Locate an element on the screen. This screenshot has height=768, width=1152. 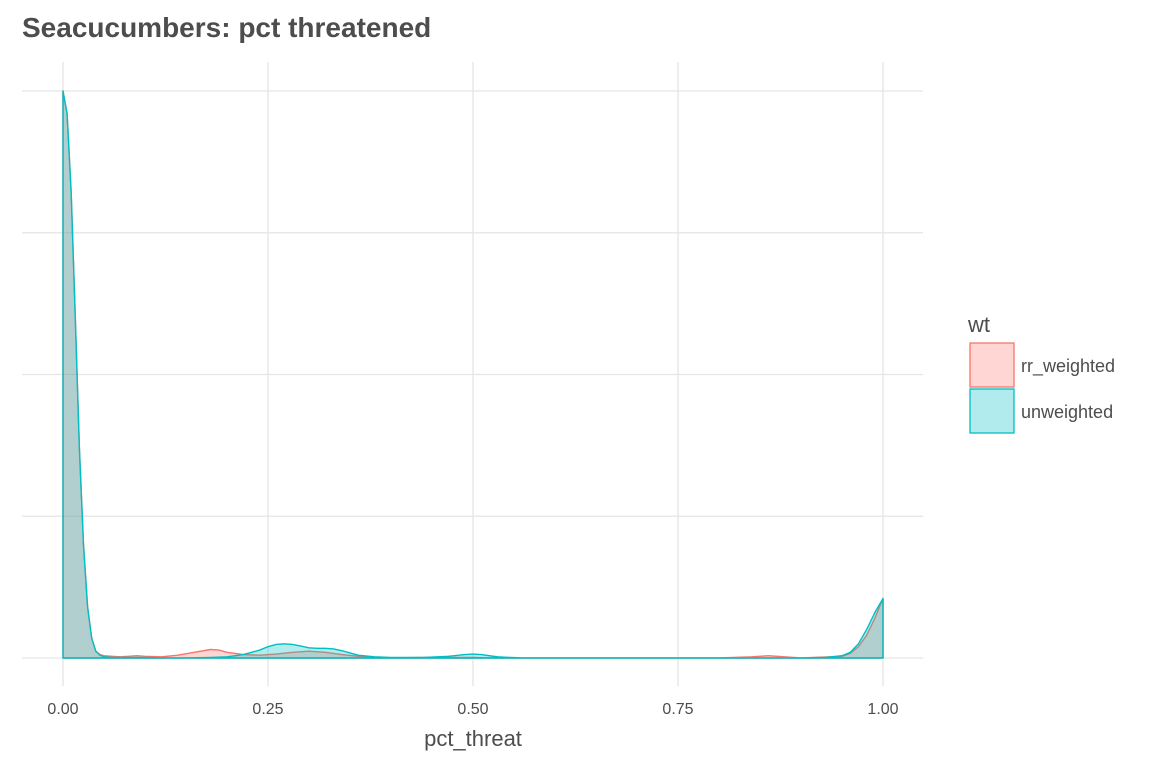
x-axis-title: pct_threat is located at coordinates (473, 738).